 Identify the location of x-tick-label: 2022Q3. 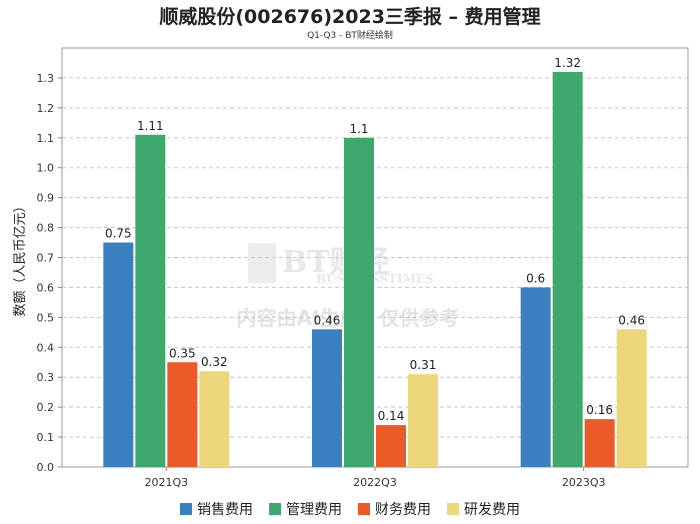
(375, 482).